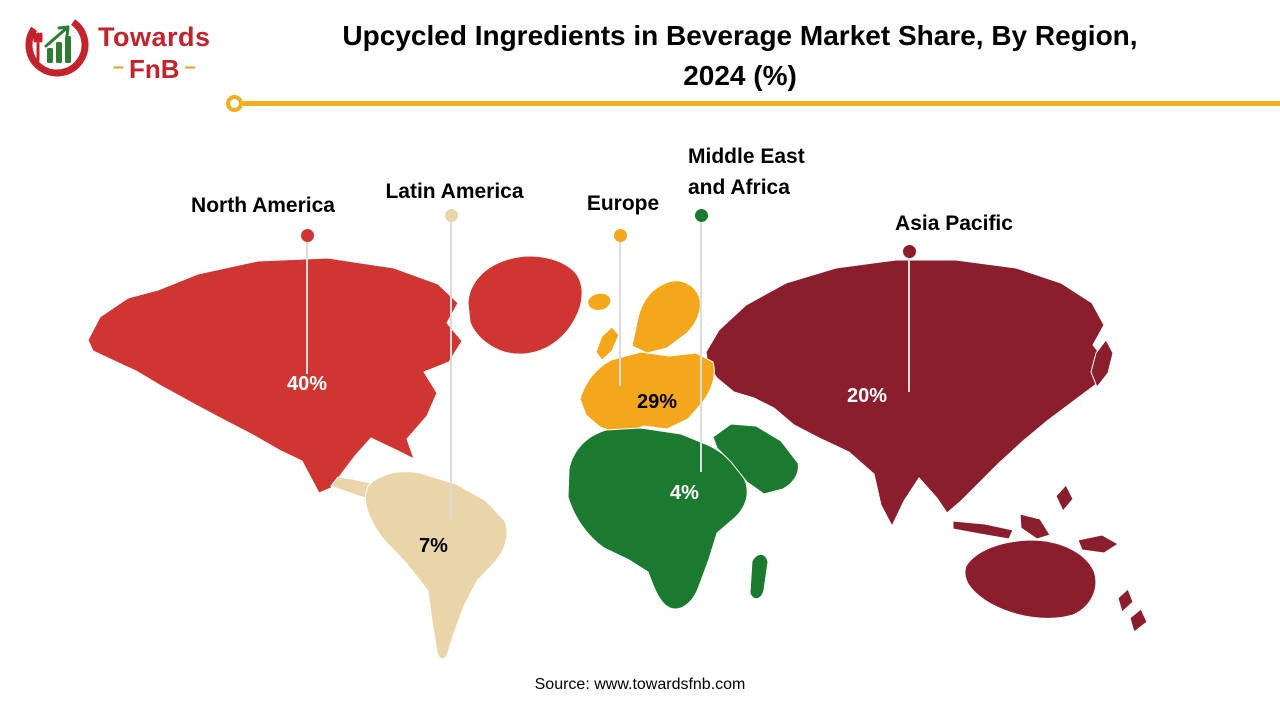  Describe the element at coordinates (454, 191) in the screenshot. I see `region-label-latin-america: Latin America` at that location.